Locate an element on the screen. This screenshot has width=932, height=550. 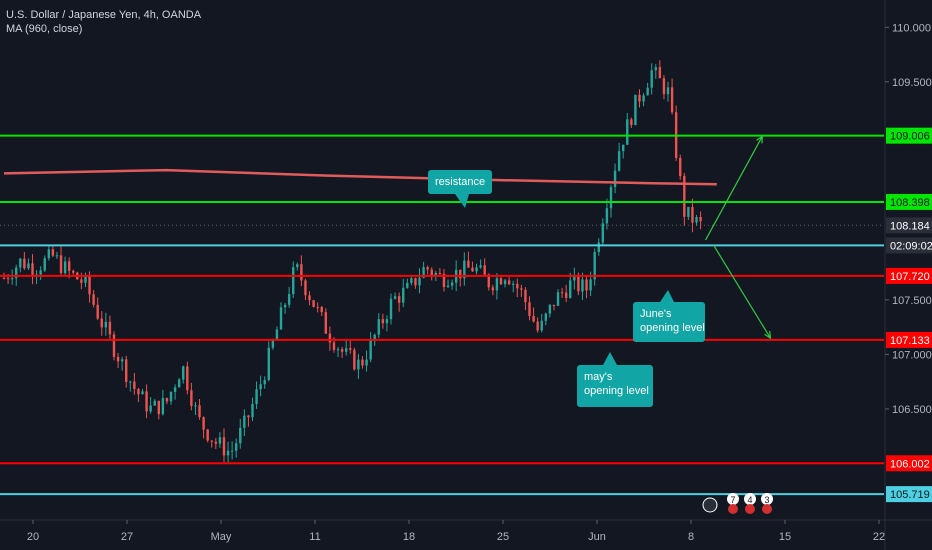
countdown-tag-label: 02:09:02 is located at coordinates (911, 246).